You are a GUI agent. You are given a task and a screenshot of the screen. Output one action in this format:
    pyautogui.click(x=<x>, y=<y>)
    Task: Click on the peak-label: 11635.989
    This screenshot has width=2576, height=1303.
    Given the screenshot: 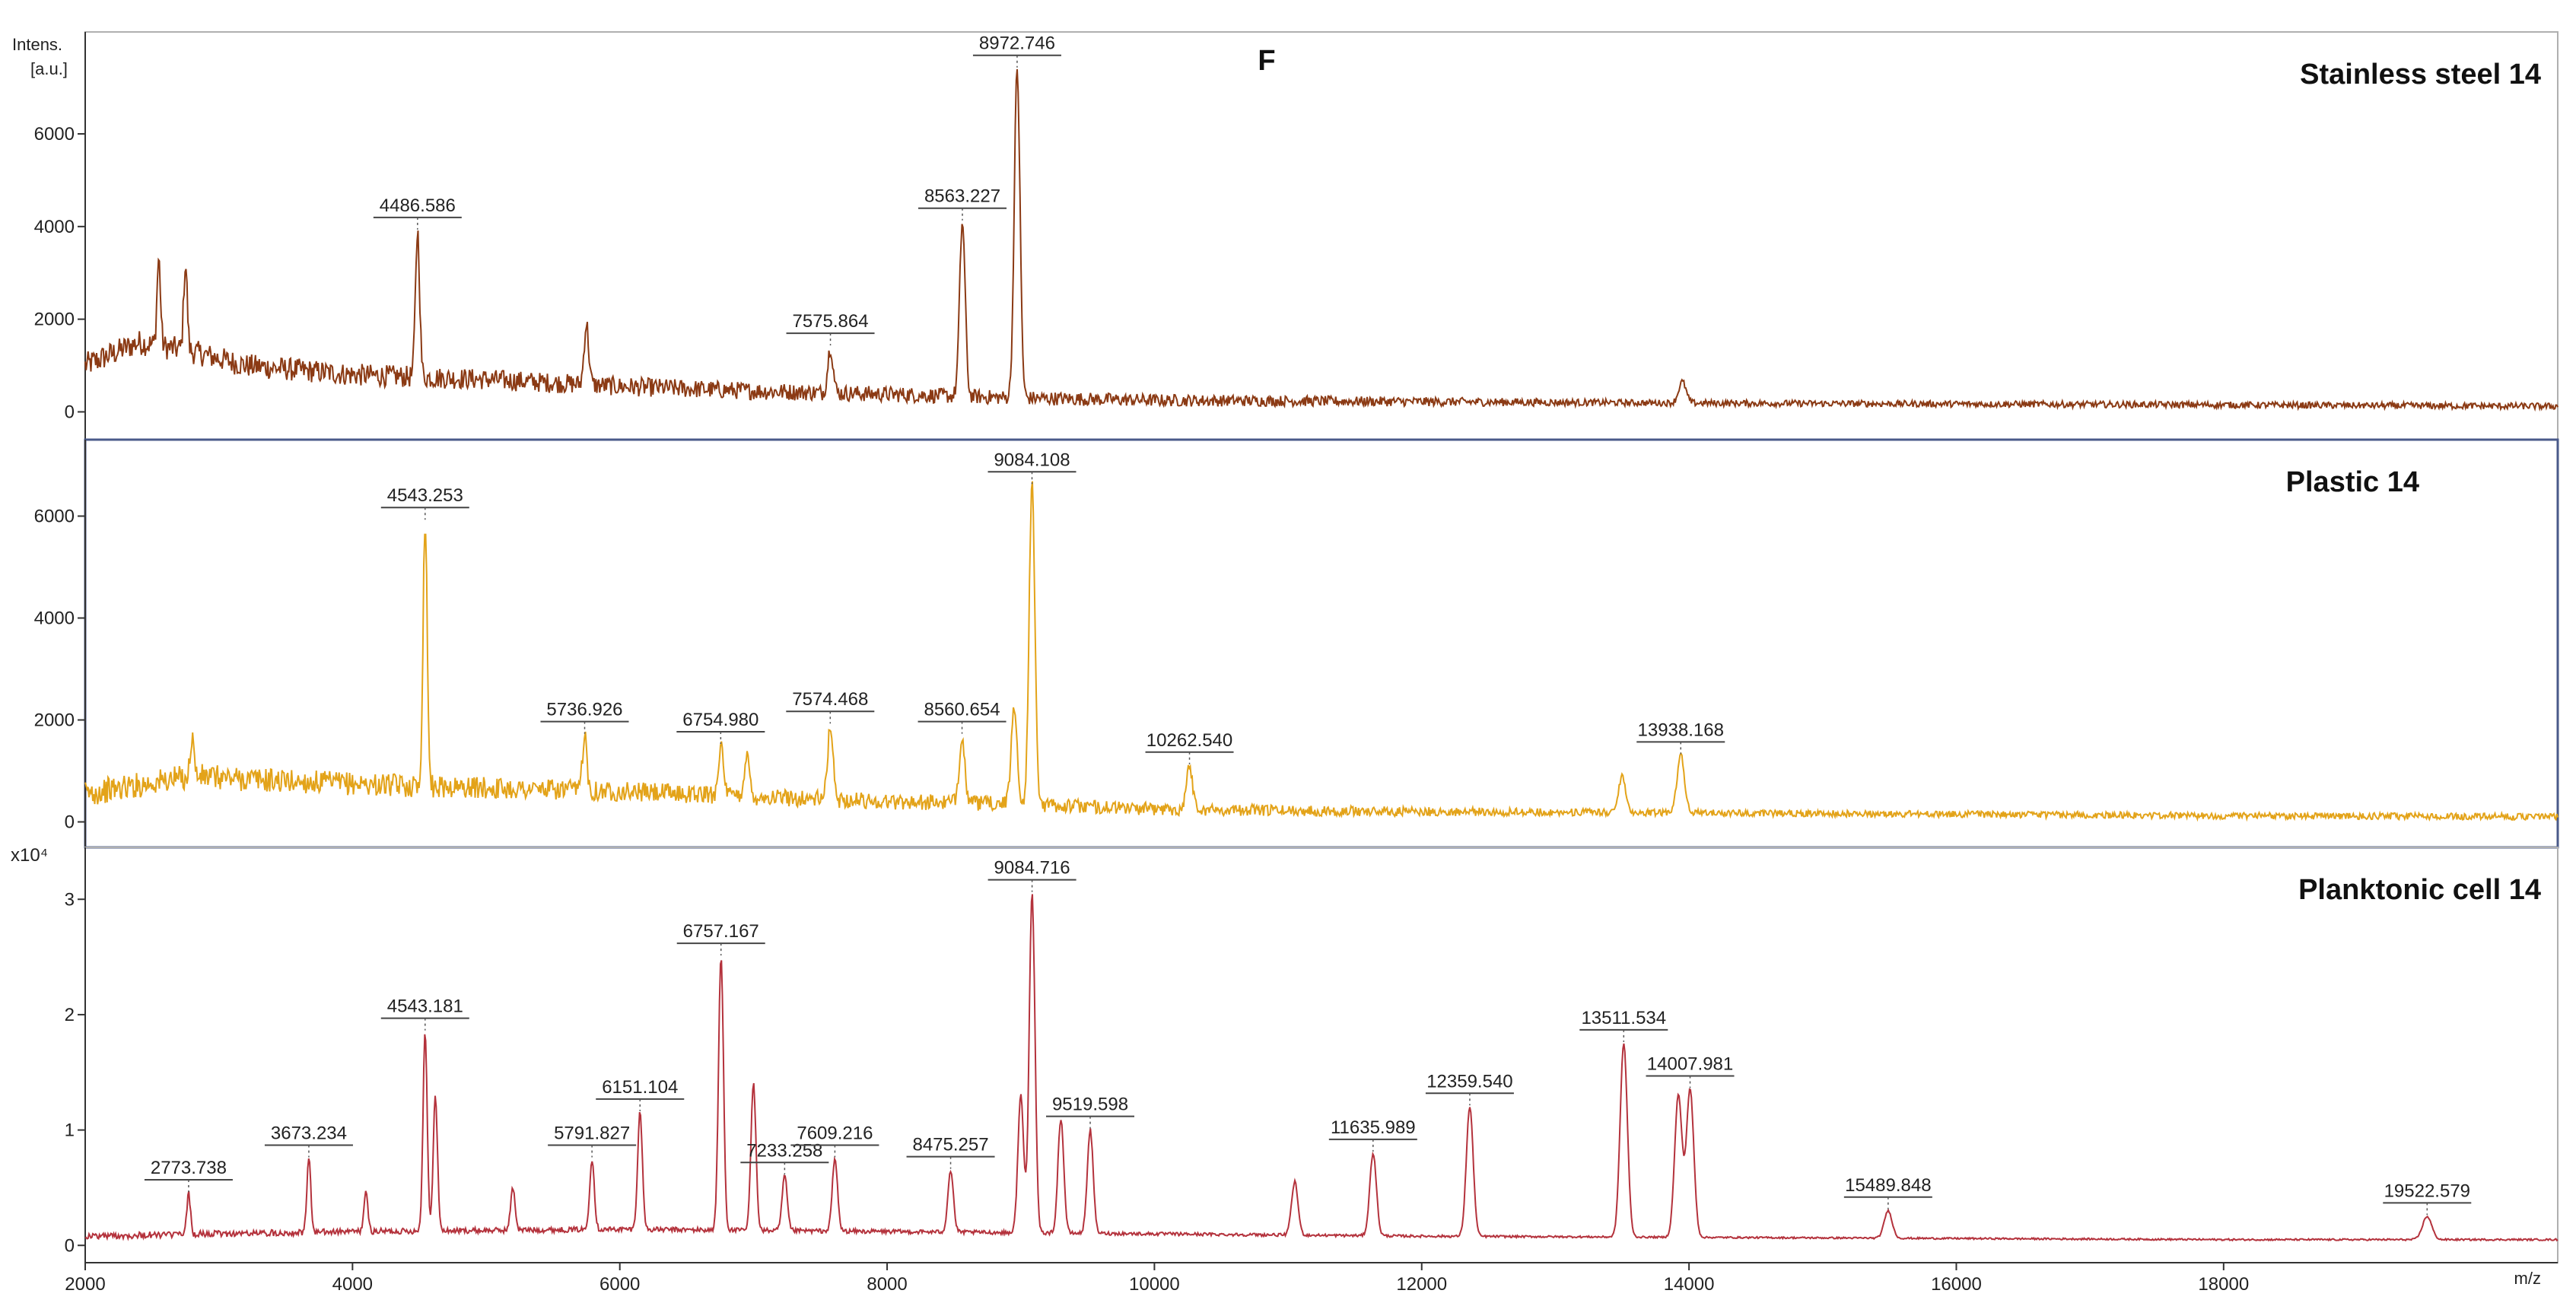 What is the action you would take?
    pyautogui.click(x=1373, y=1127)
    